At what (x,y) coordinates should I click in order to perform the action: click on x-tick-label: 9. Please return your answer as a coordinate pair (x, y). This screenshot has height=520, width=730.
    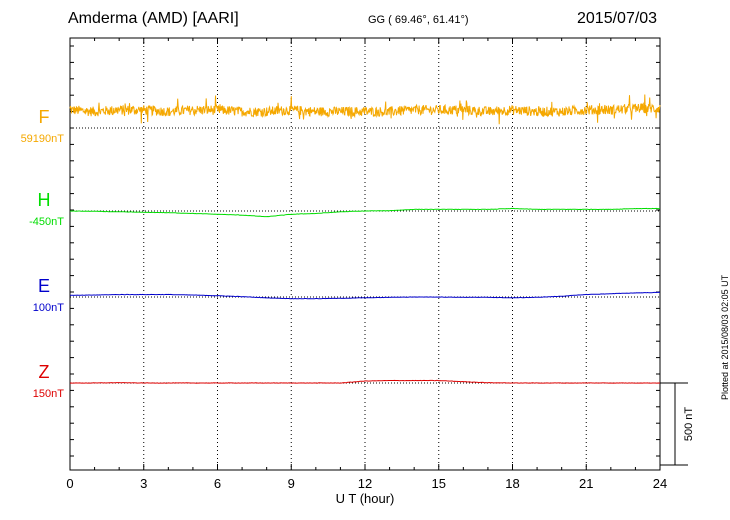
    Looking at the image, I should click on (291, 483).